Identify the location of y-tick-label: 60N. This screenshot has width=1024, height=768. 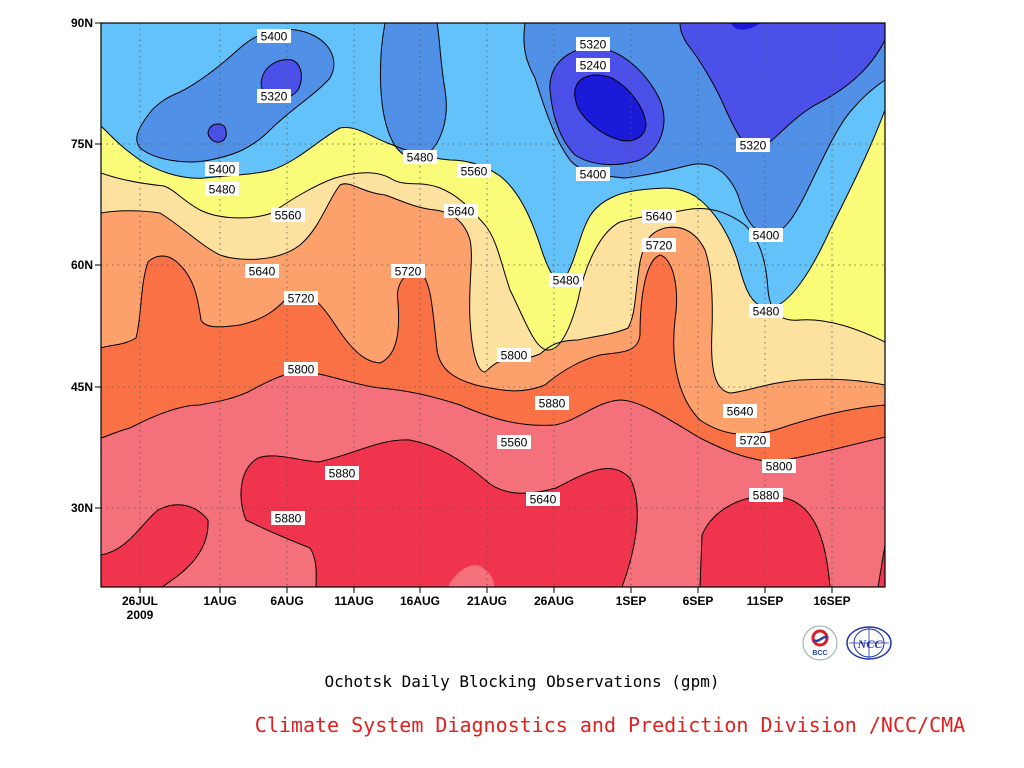
(82, 265).